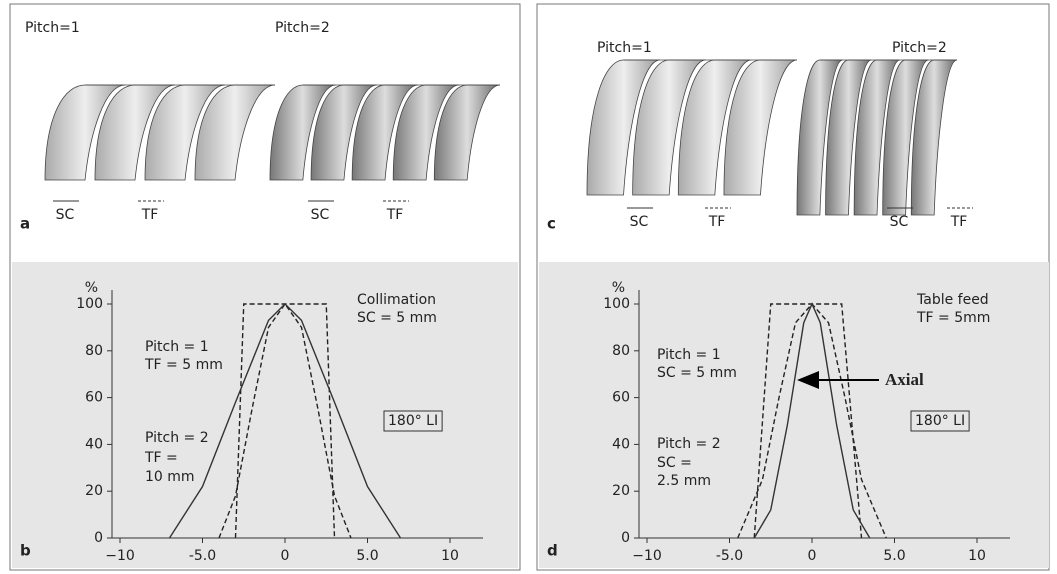  What do you see at coordinates (808, 380) in the screenshot?
I see `arrow-head` at bounding box center [808, 380].